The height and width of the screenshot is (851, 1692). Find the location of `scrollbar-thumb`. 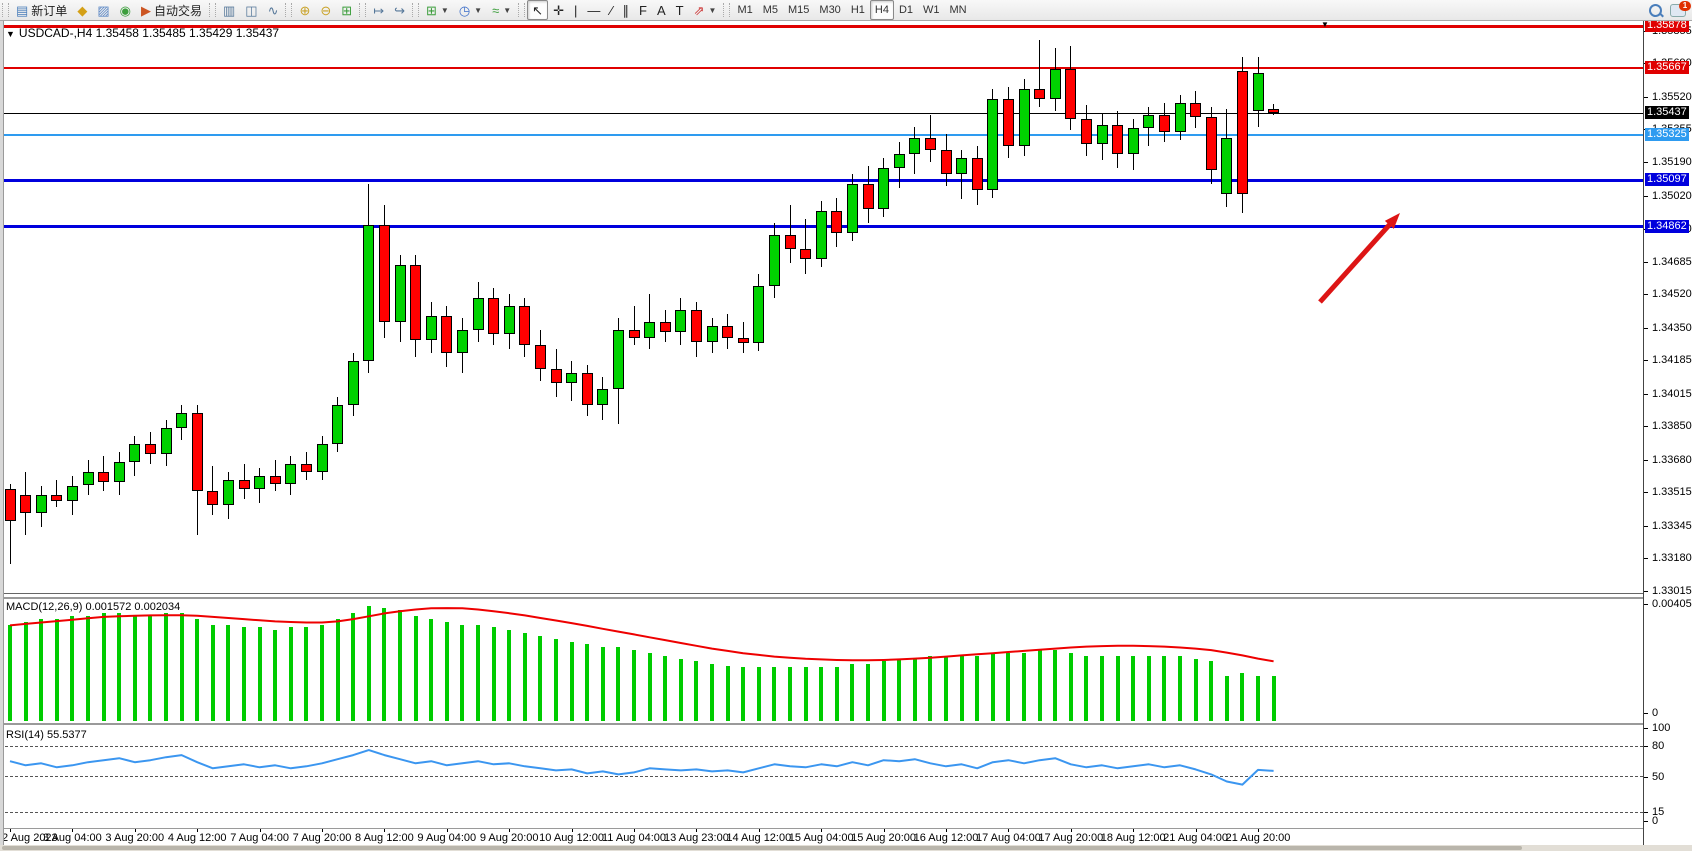

scrollbar-thumb is located at coordinates (762, 848).